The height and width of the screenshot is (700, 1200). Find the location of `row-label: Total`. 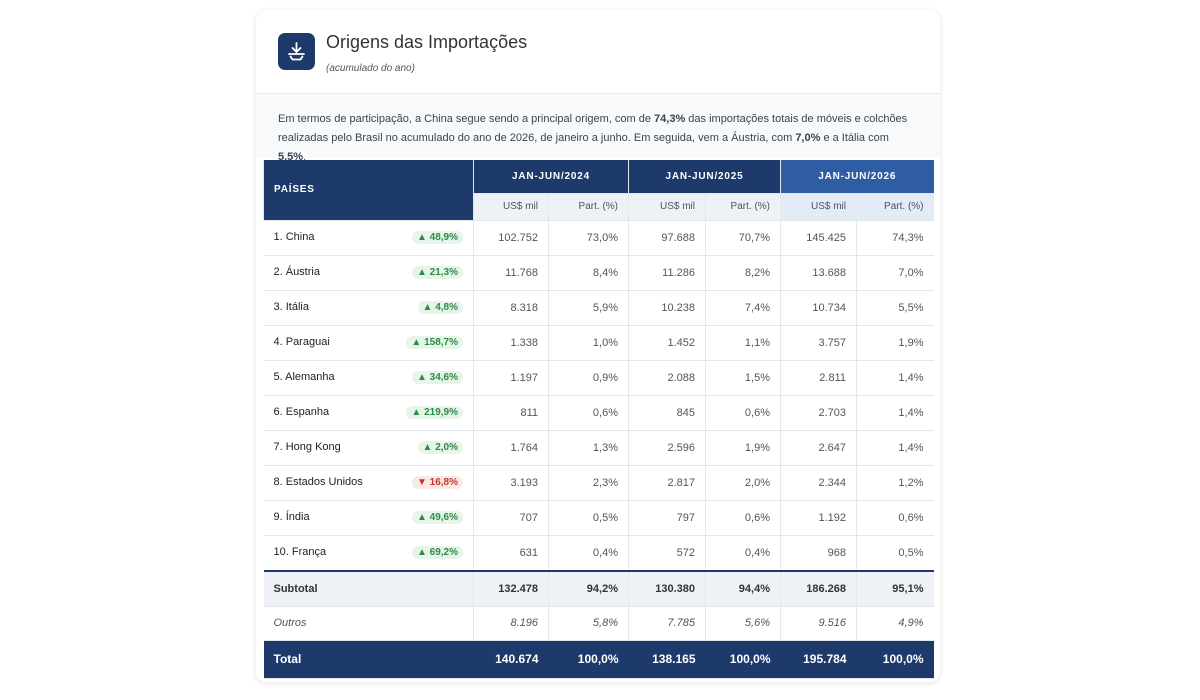

row-label: Total is located at coordinates (368, 659).